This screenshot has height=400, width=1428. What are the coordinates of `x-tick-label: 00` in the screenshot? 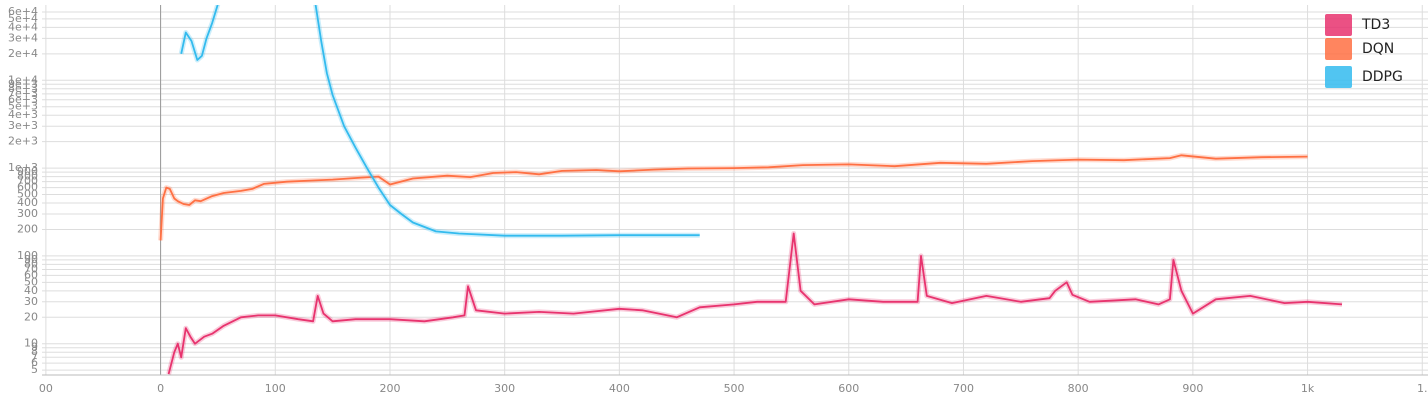 It's located at (46, 388).